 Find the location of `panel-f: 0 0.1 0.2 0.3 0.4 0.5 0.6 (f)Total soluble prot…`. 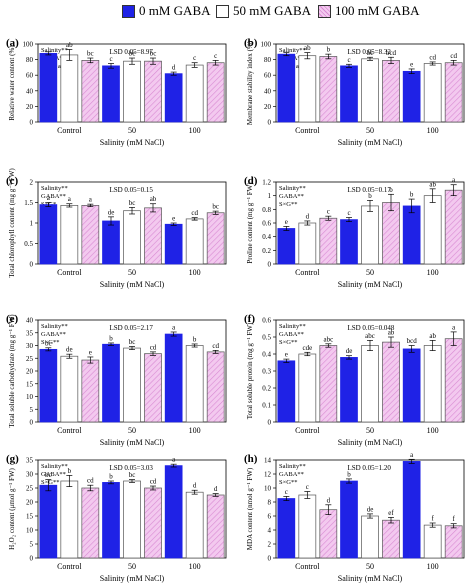

panel-f: 0 0.1 0.2 0.3 0.4 0.5 0.6 (f)Total soluble prot… is located at coordinates (354, 380).